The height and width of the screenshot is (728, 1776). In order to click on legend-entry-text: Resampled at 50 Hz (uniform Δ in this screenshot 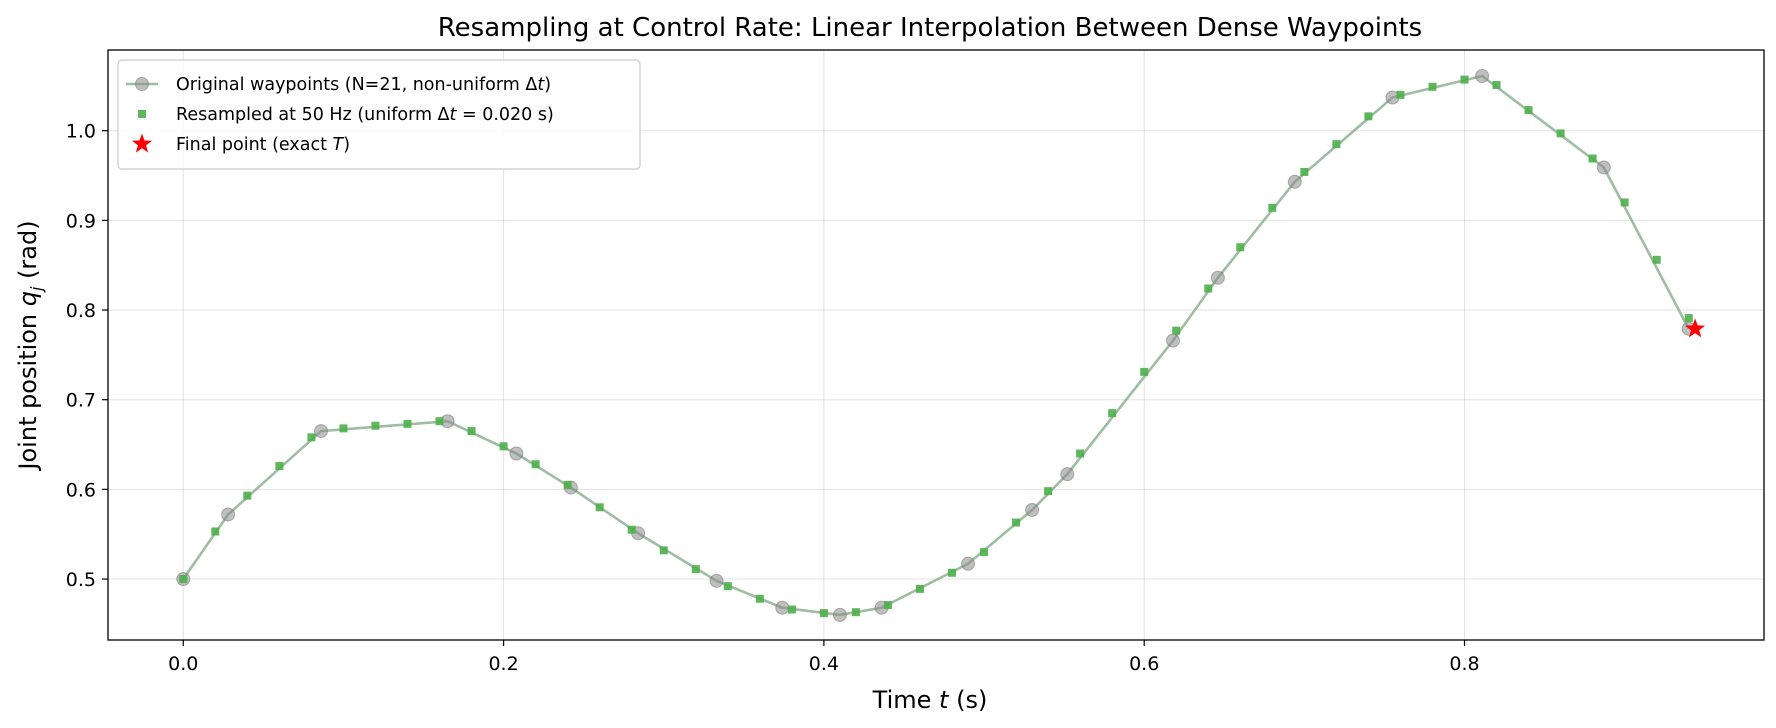, I will do `click(313, 115)`.